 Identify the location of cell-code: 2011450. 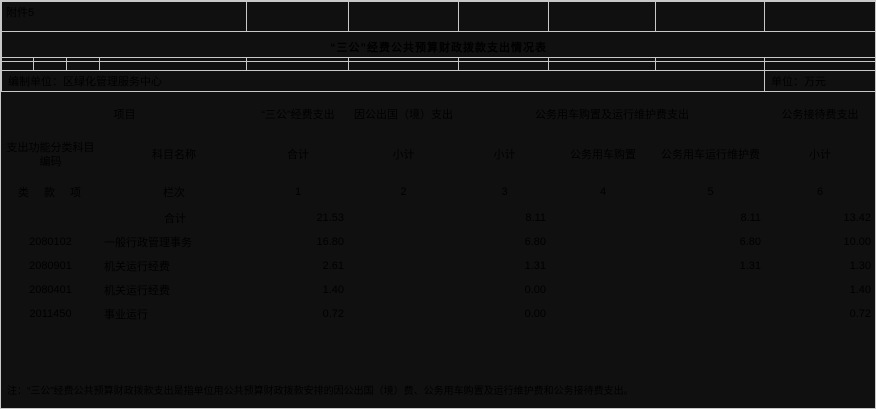
(50, 314).